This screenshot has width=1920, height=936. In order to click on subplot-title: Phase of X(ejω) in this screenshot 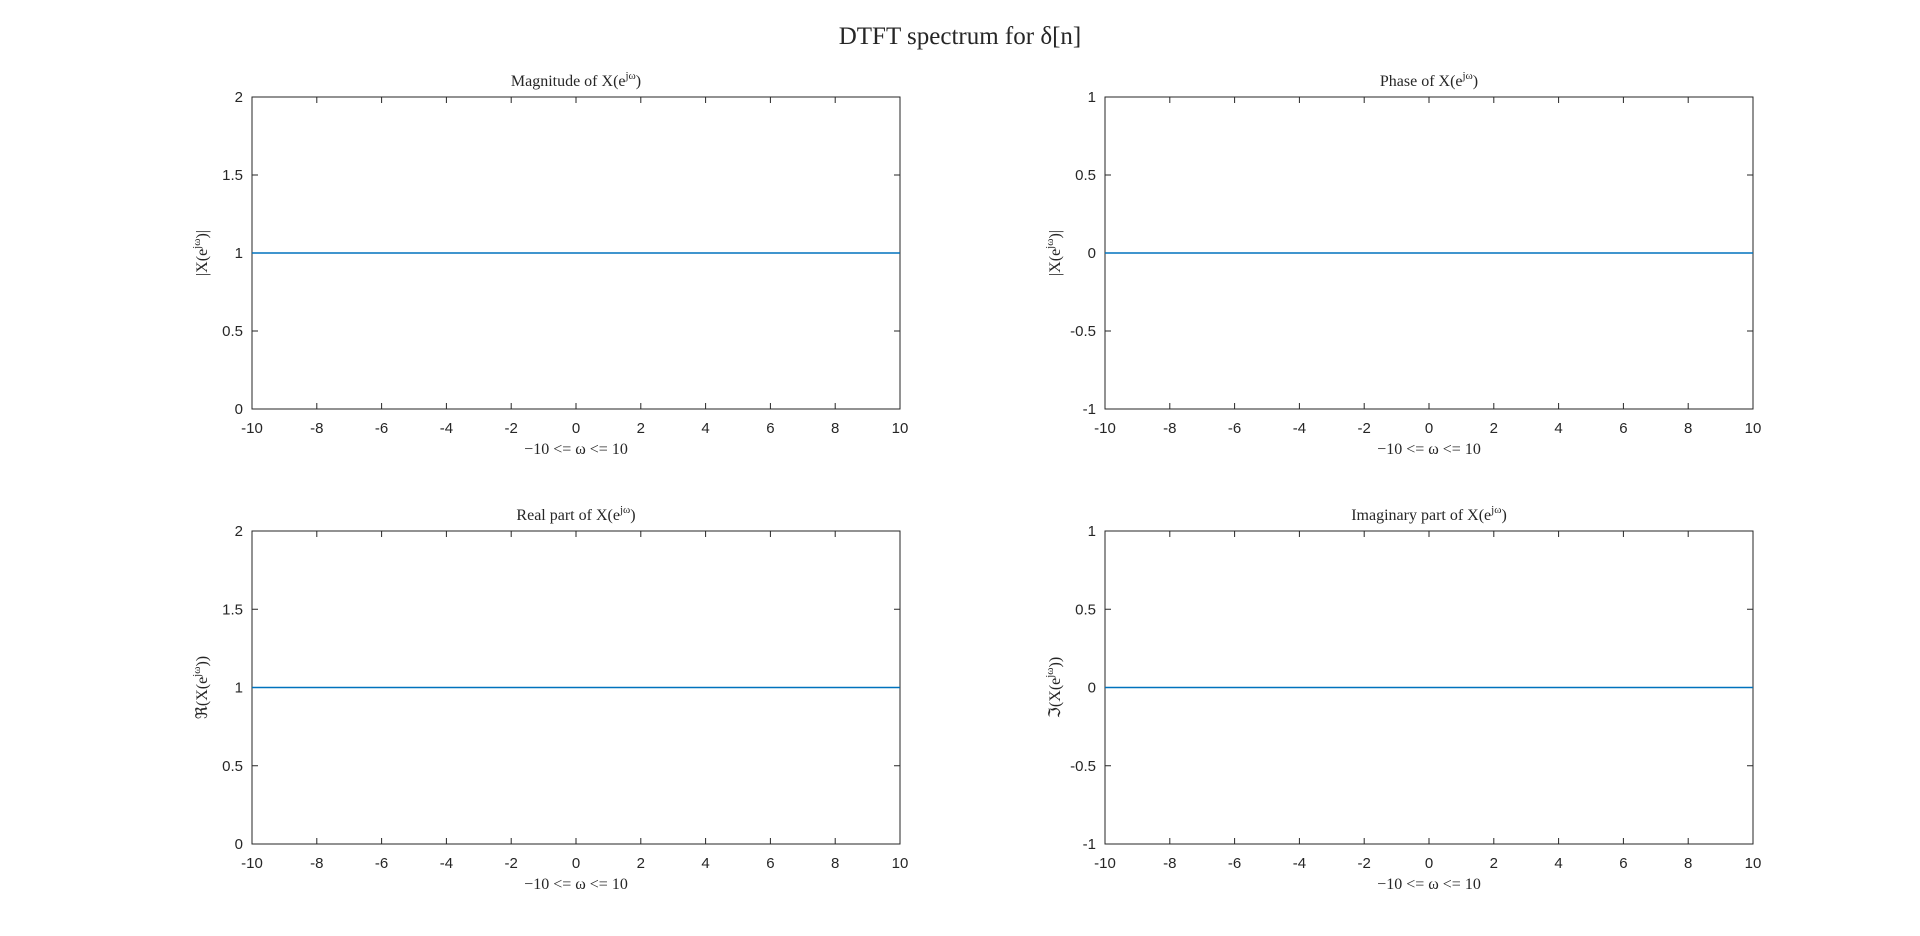, I will do `click(1429, 80)`.